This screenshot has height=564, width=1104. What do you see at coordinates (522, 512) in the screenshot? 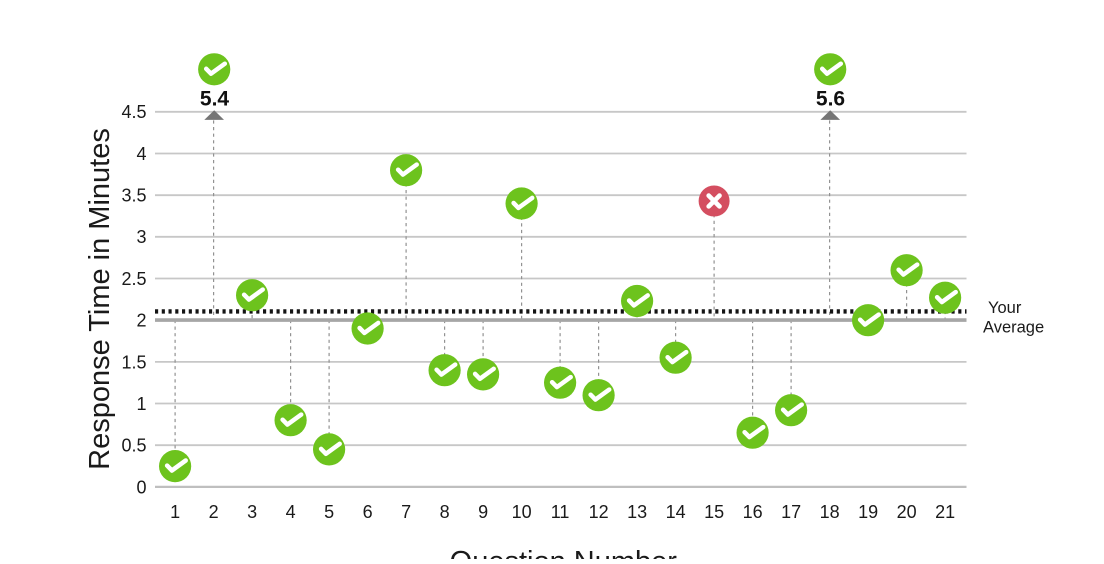
I see `svg-text: 10` at bounding box center [522, 512].